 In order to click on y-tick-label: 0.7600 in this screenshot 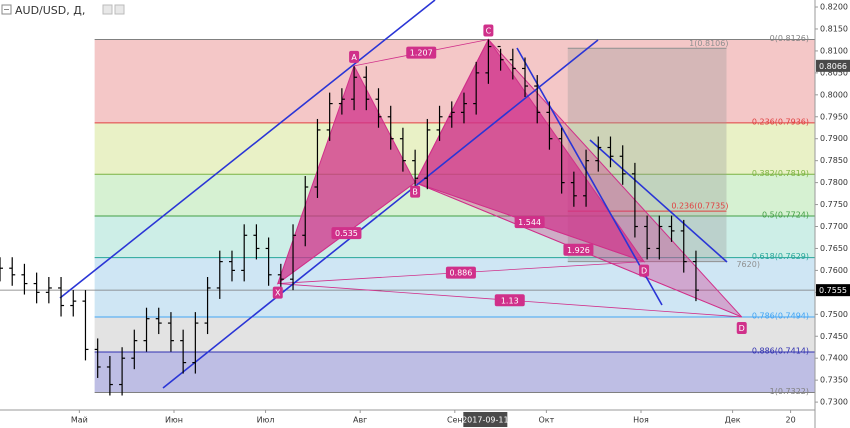, I will do `click(834, 270)`.